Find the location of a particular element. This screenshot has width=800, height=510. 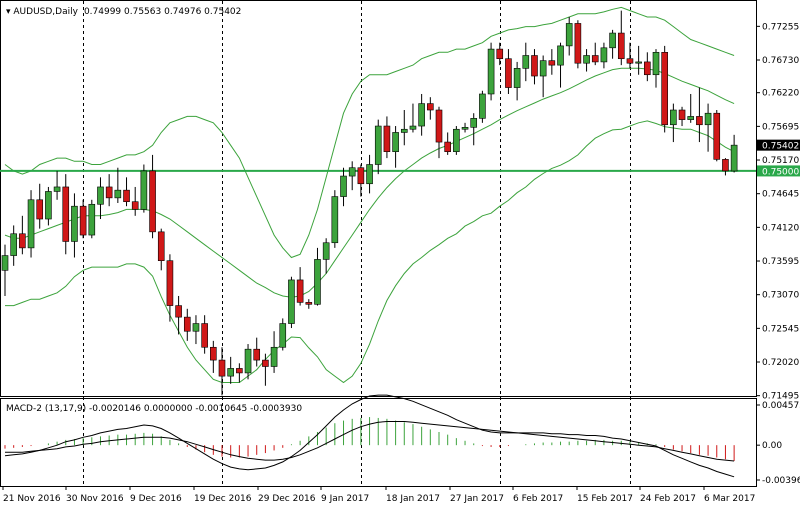

price-tick-label: 0.76220 is located at coordinates (780, 94).